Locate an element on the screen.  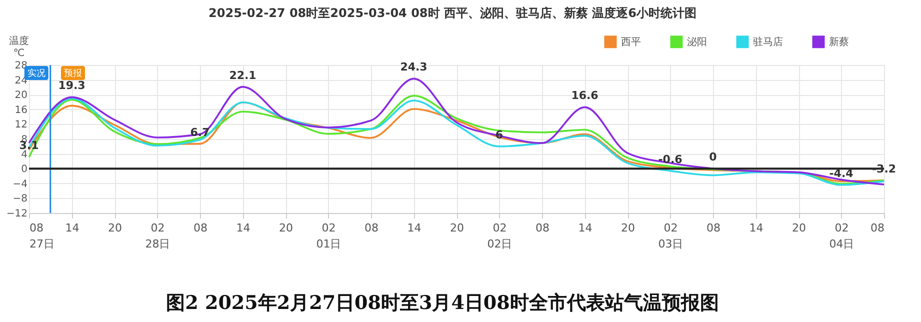
x-tick-label: 08 27日 is located at coordinates (42, 236).